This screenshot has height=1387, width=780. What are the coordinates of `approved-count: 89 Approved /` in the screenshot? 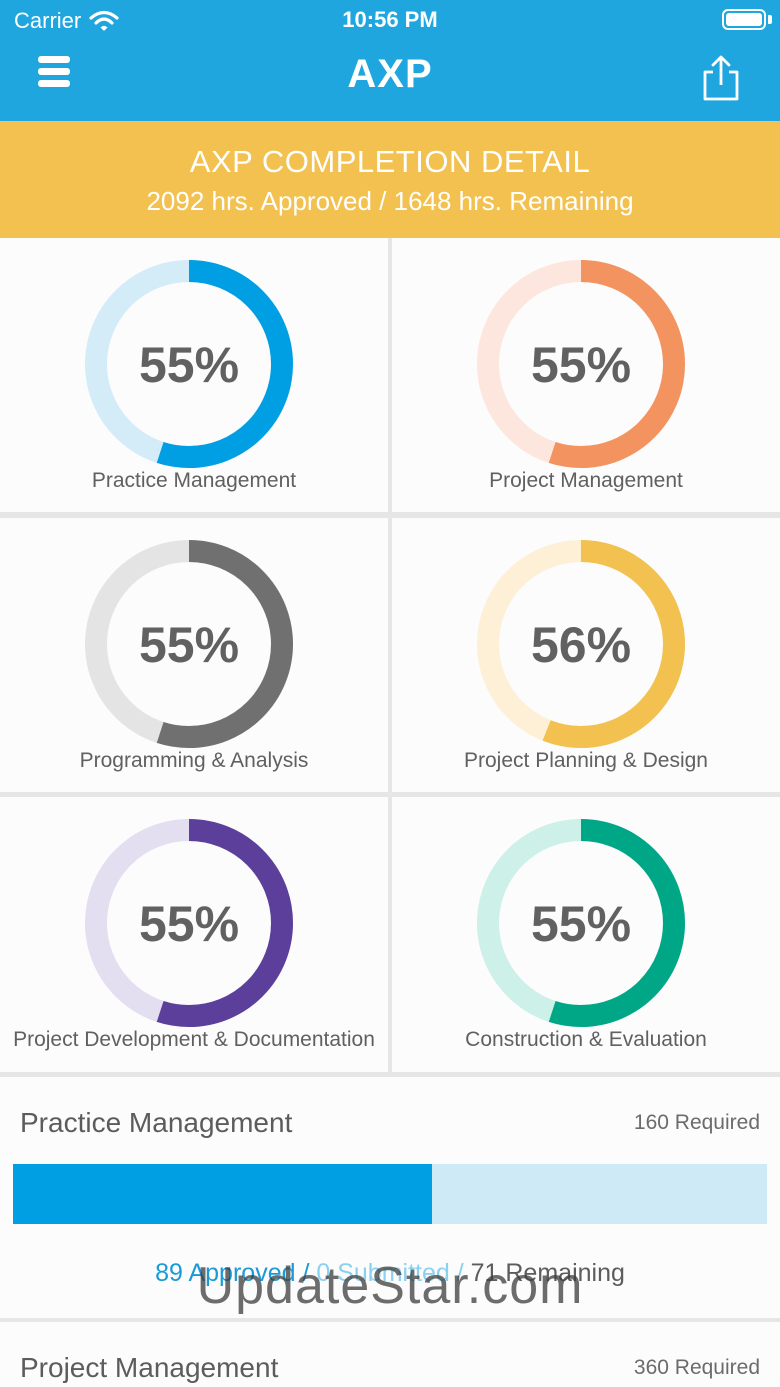 It's located at (232, 1273).